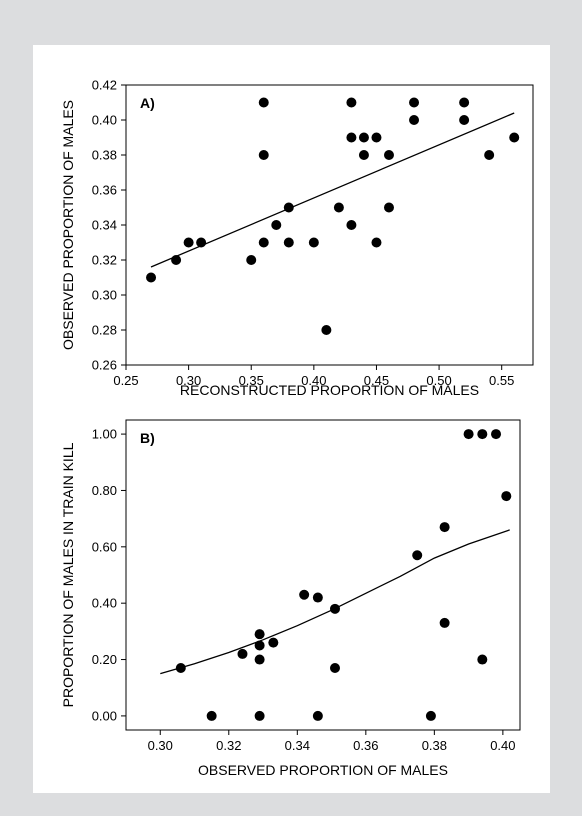 The width and height of the screenshot is (582, 816). What do you see at coordinates (104, 190) in the screenshot?
I see `panel-a-y-tick-label: 0.36` at bounding box center [104, 190].